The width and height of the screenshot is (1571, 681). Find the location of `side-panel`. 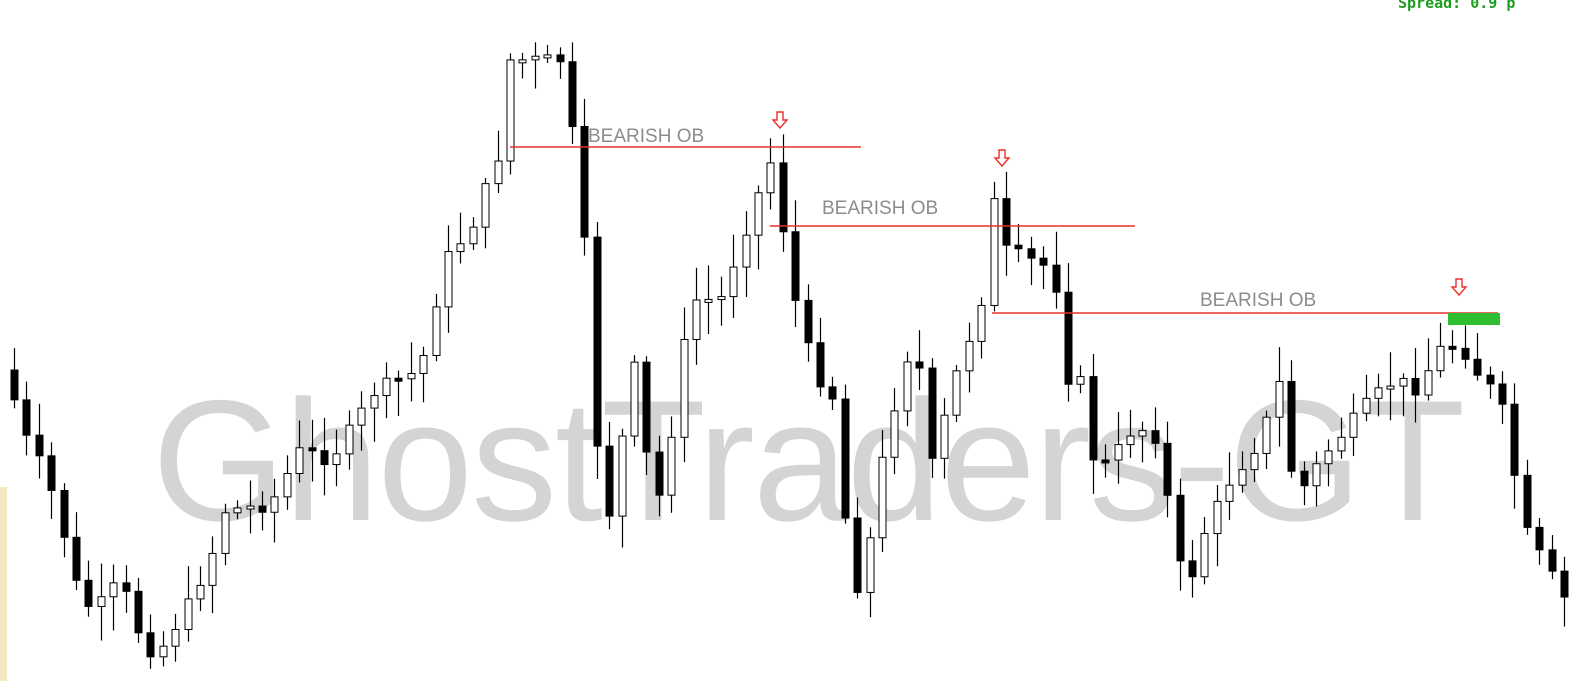

side-panel is located at coordinates (3, 584).